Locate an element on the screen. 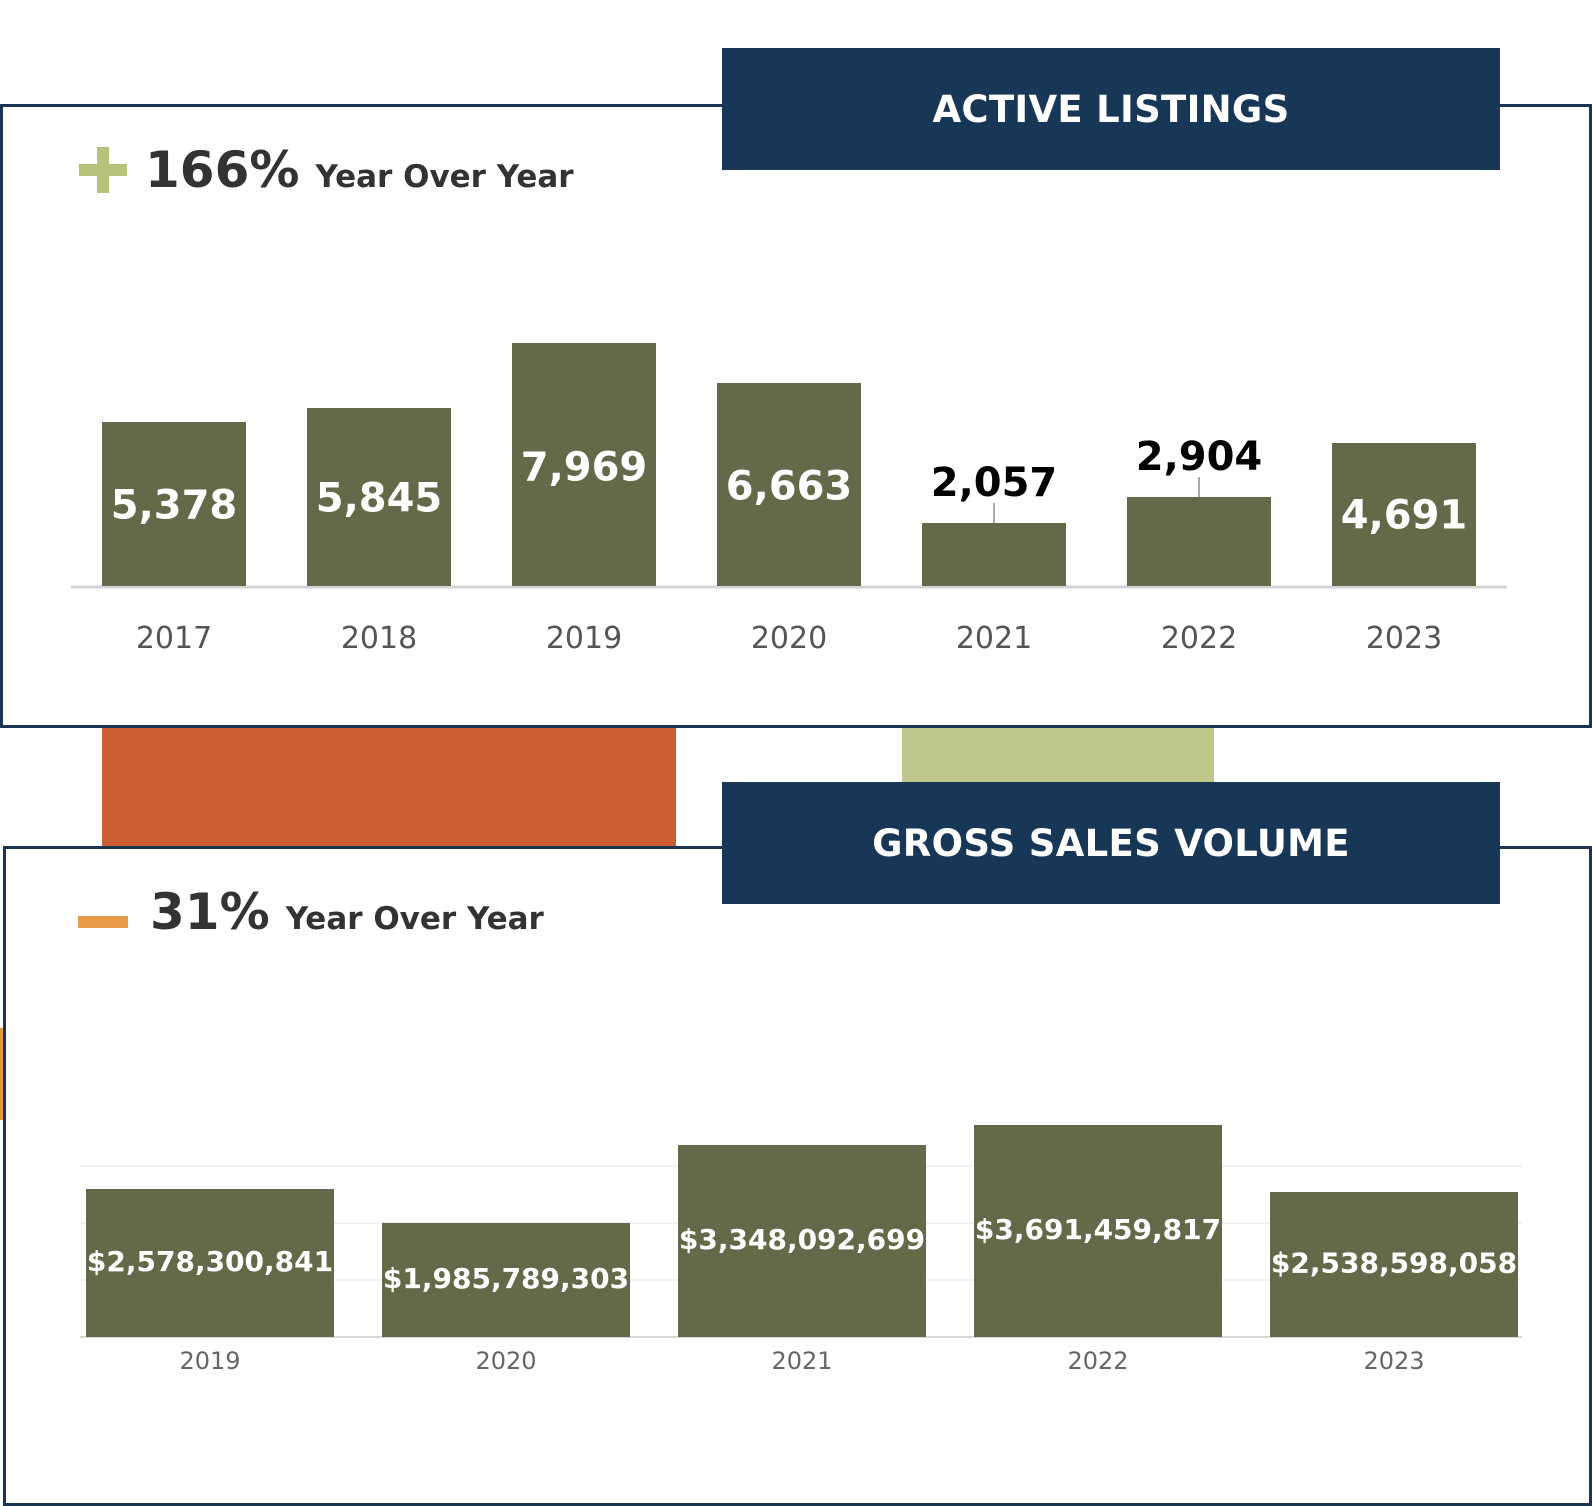  active-listings-yoy: 166% Year Over Year is located at coordinates (359, 170).